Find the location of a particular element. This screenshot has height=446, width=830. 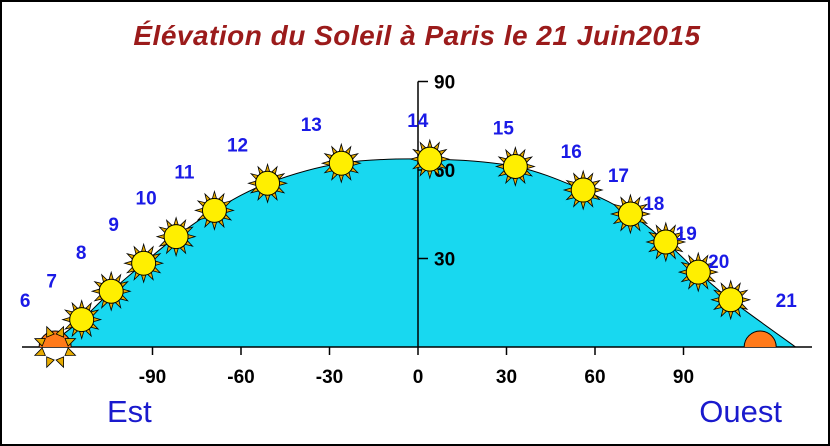

hour-label: 12 is located at coordinates (237, 145).